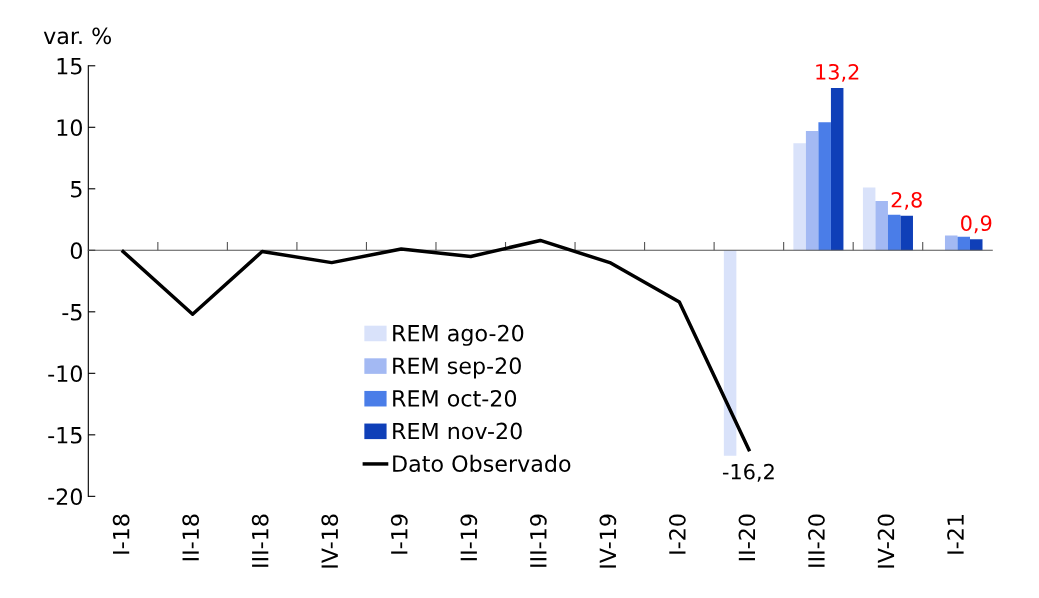 The width and height of the screenshot is (1039, 598). What do you see at coordinates (608, 541) in the screenshot?
I see `x-tick-label: IV-19` at bounding box center [608, 541].